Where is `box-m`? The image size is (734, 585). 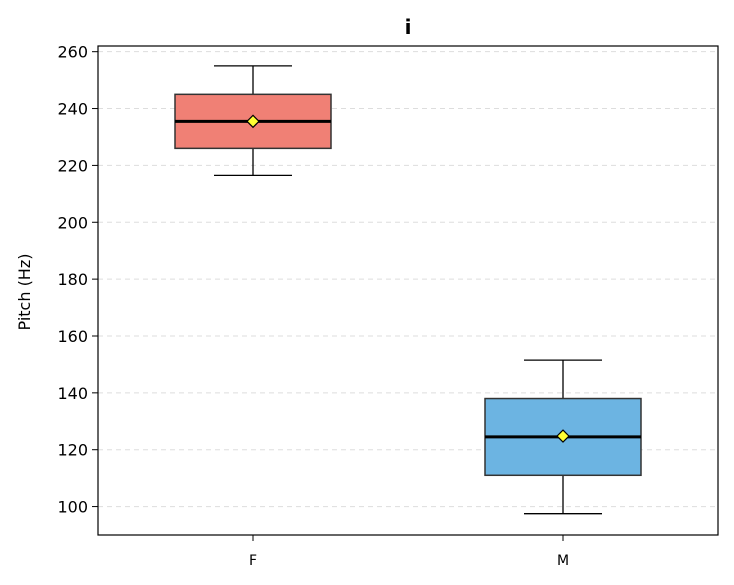 box-m is located at coordinates (563, 437).